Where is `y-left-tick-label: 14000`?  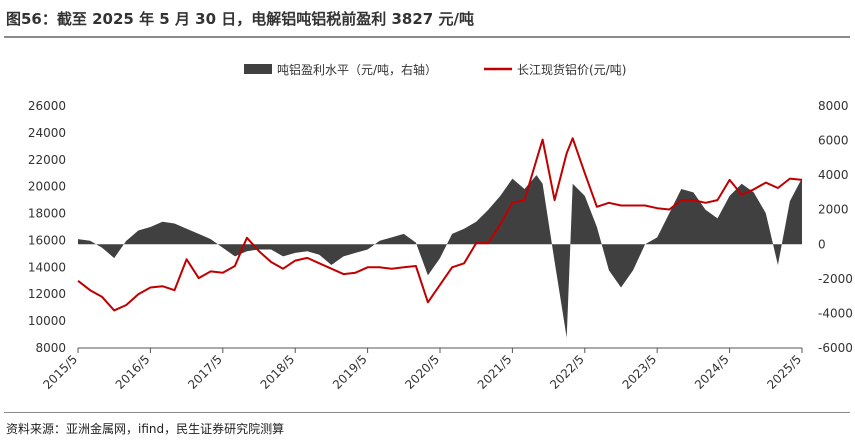 y-left-tick-label: 14000 is located at coordinates (47, 267).